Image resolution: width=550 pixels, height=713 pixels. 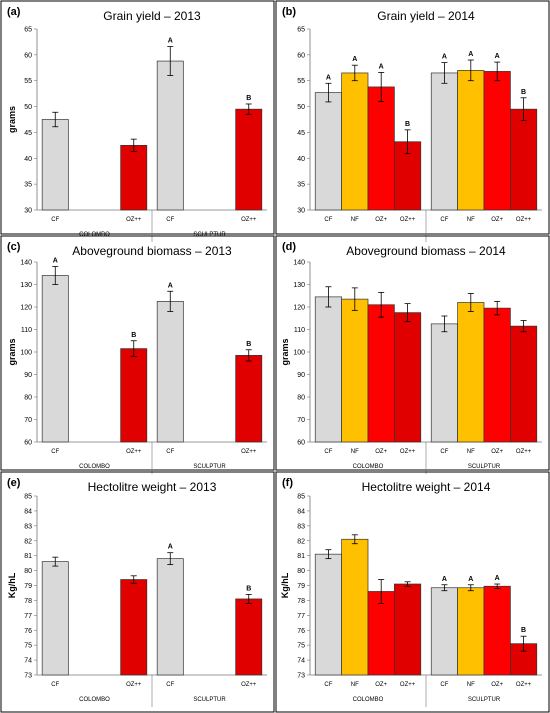 I want to click on y-tick-label: 85, so click(x=28, y=497).